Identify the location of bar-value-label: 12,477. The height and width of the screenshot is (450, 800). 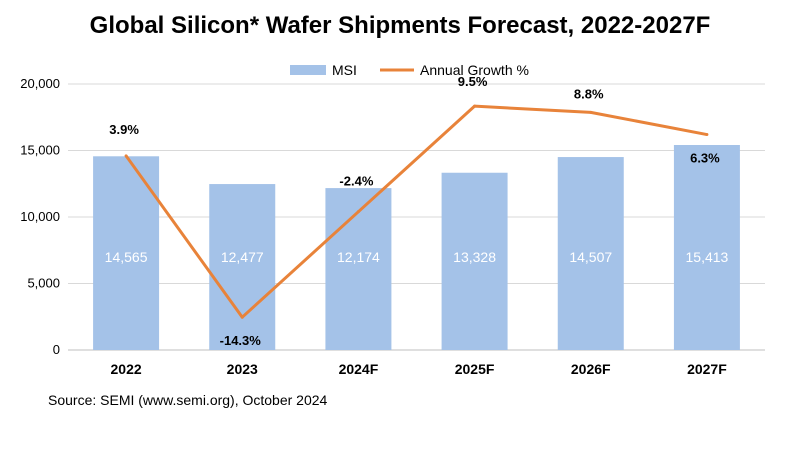
(242, 257).